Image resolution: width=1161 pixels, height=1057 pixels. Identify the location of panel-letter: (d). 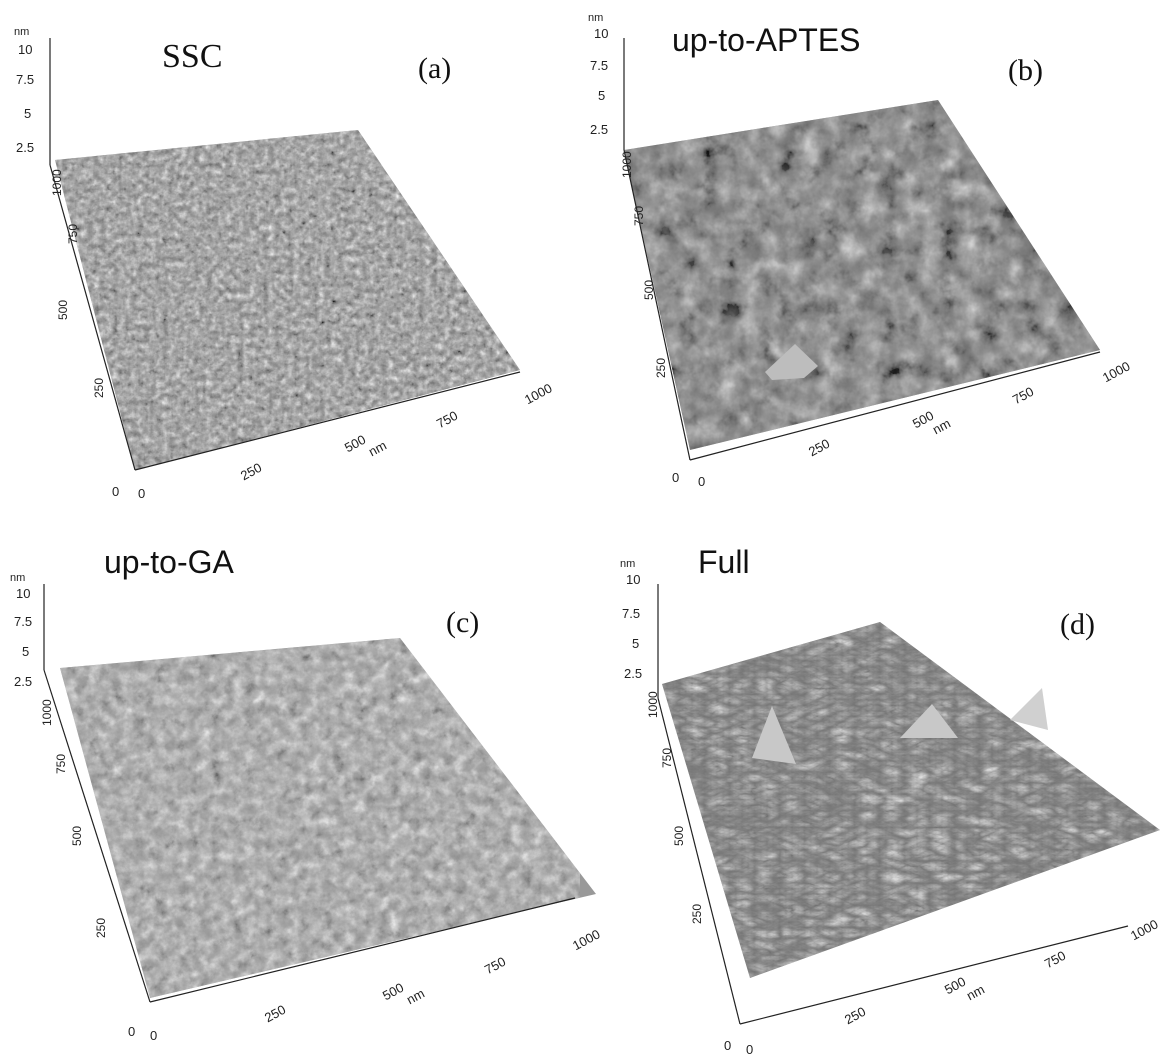
(1077, 624).